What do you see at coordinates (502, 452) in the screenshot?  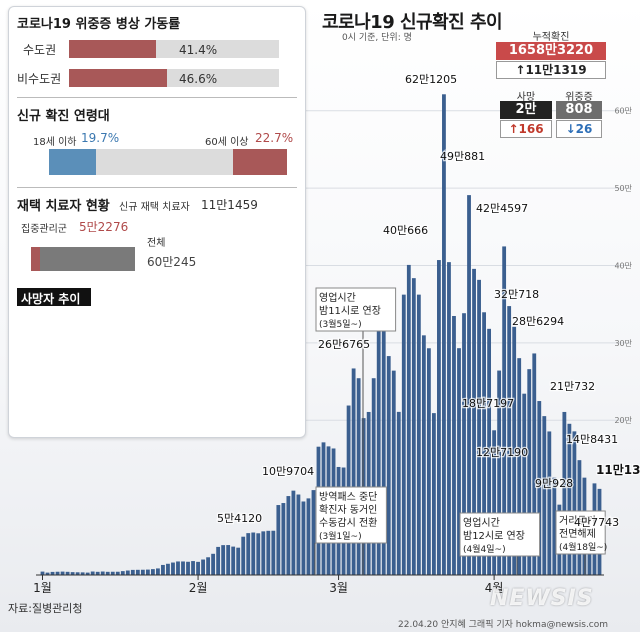 I see `bar-value-label: 12만7190` at bounding box center [502, 452].